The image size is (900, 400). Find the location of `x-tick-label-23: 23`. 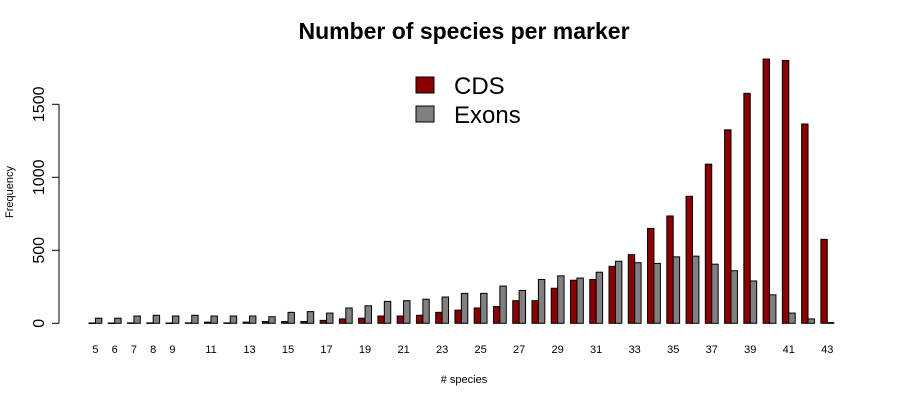

x-tick-label-23: 23 is located at coordinates (442, 350).